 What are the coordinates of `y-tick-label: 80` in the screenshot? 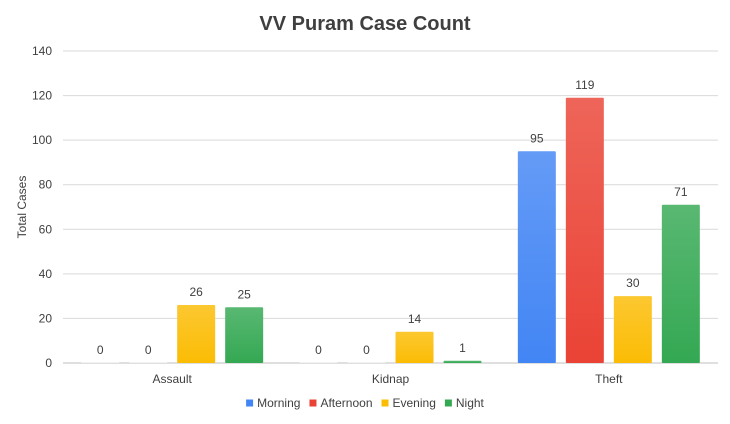 It's located at (46, 185).